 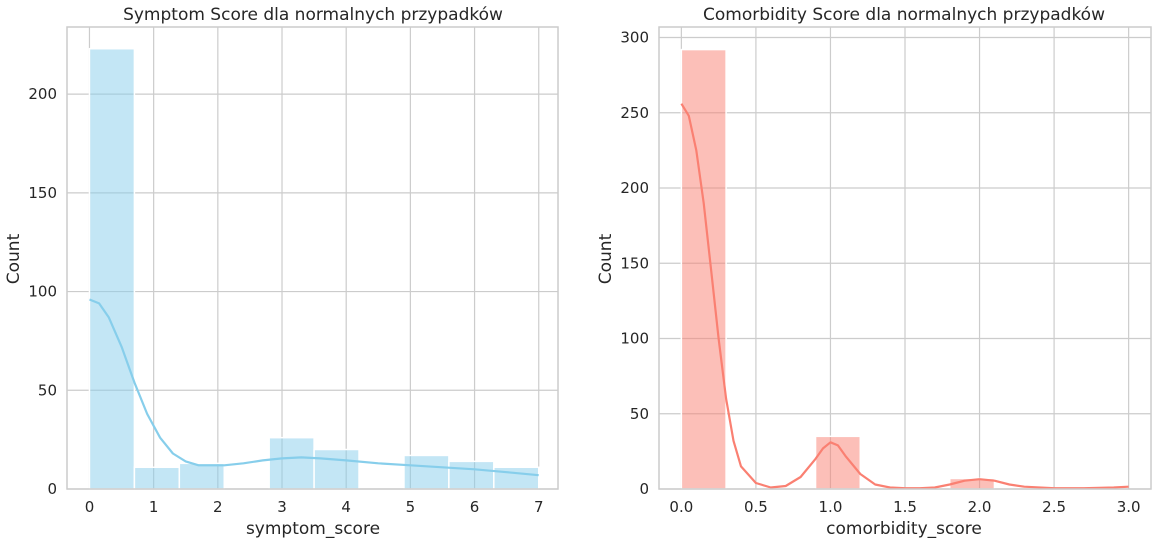 I want to click on kde-line, so click(x=314, y=387).